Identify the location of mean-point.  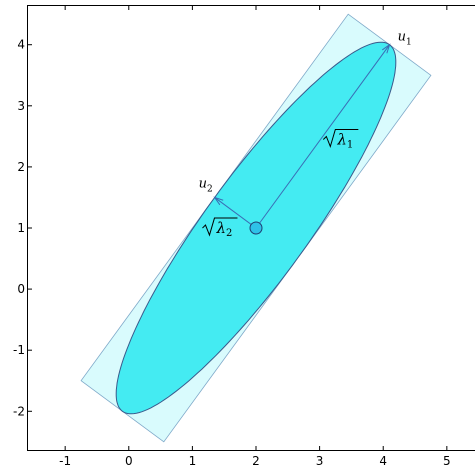
(256, 228).